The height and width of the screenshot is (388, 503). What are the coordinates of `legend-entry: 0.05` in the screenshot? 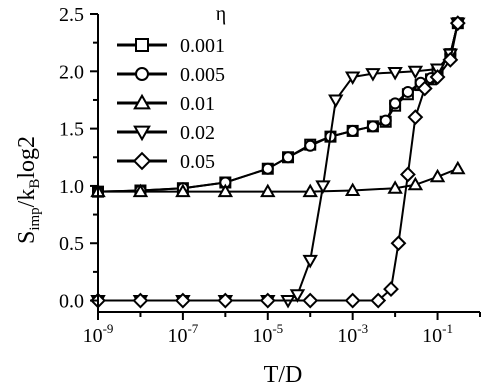 It's located at (166, 162).